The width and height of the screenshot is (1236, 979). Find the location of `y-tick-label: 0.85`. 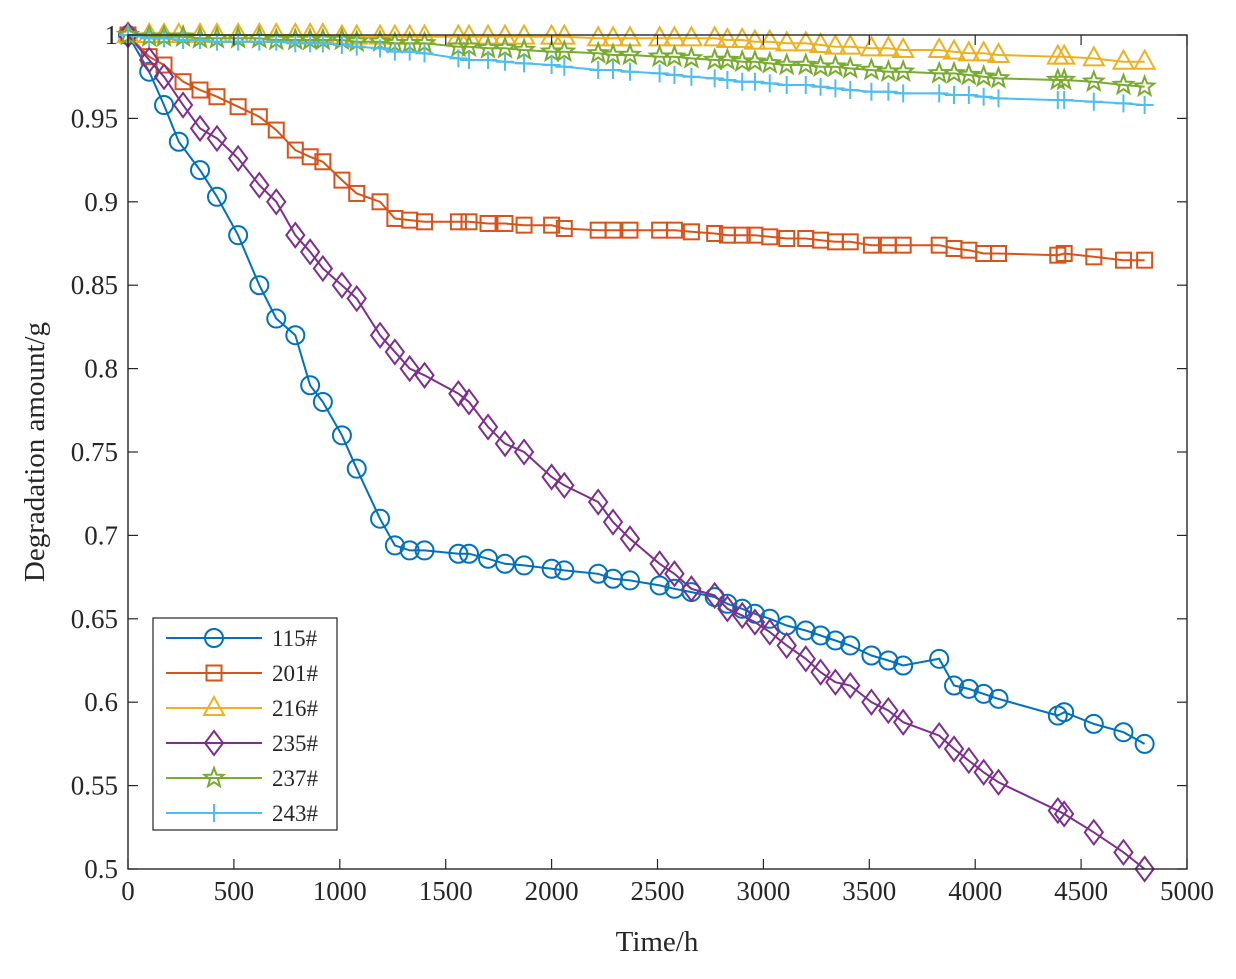

y-tick-label: 0.85 is located at coordinates (94, 285).